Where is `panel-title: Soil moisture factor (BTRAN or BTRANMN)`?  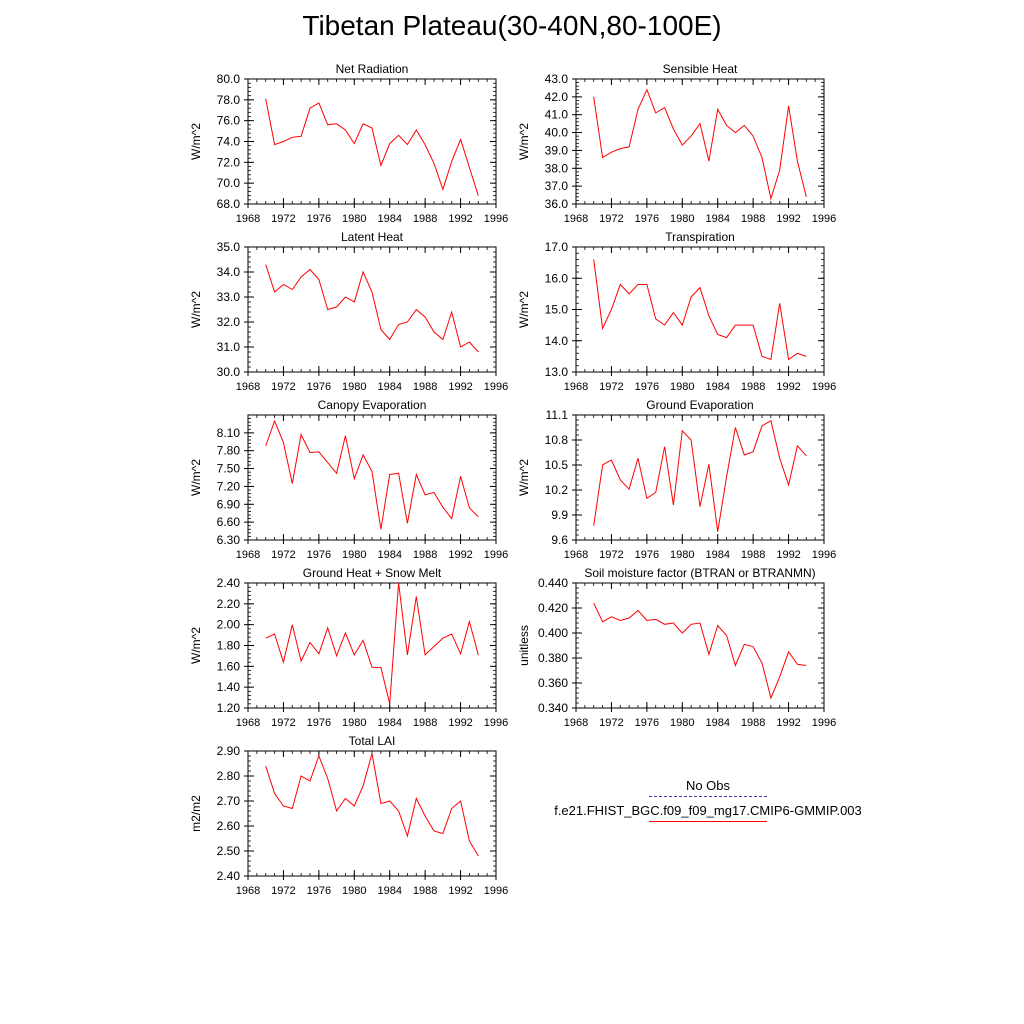
panel-title: Soil moisture factor (BTRAN or BTRANMN) is located at coordinates (699, 573).